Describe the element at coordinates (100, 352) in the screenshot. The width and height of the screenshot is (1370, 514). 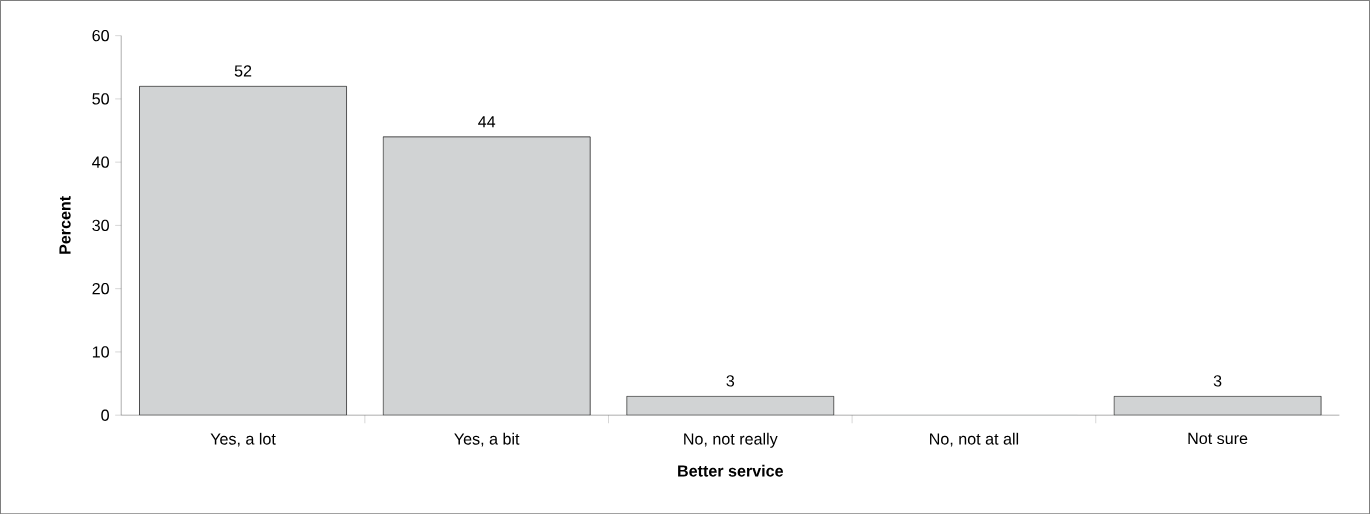
I see `y-tick-label: 10` at that location.